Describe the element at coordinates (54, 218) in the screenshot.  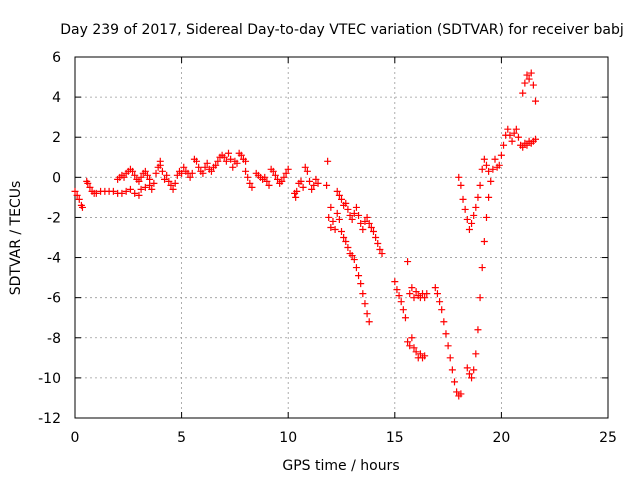
I see `y-tick-label: -2` at that location.